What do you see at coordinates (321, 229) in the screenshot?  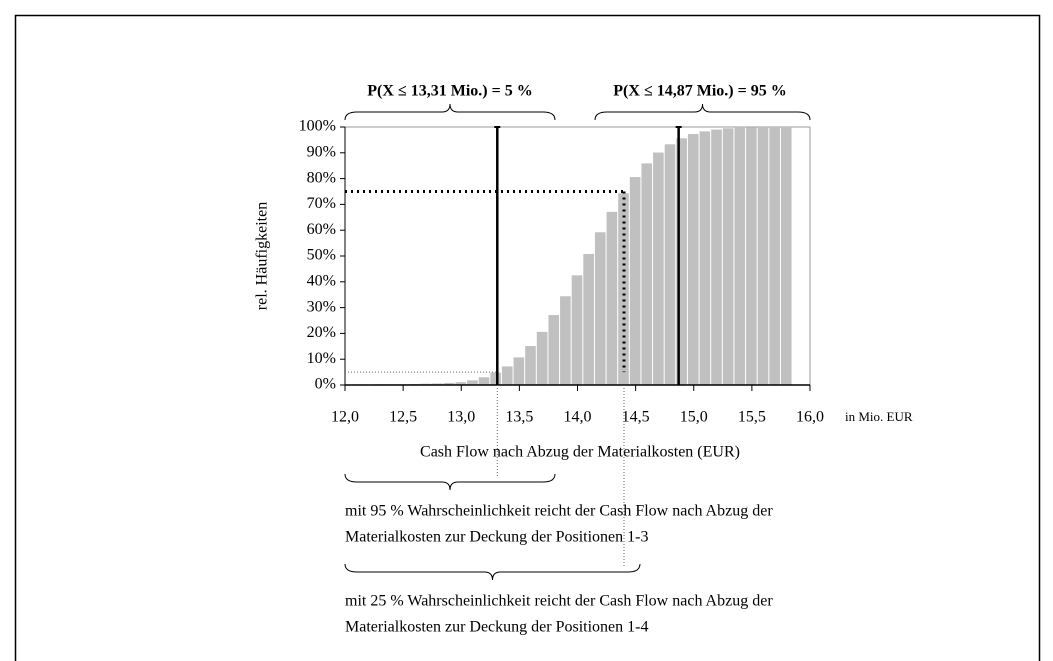 I see `y-tick-label: 60%` at bounding box center [321, 229].